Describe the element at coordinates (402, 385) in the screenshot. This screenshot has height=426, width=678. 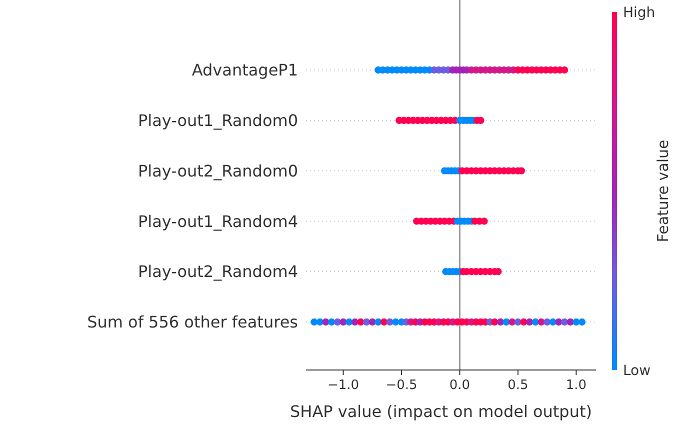
I see `x-tick-label: −0.5` at that location.